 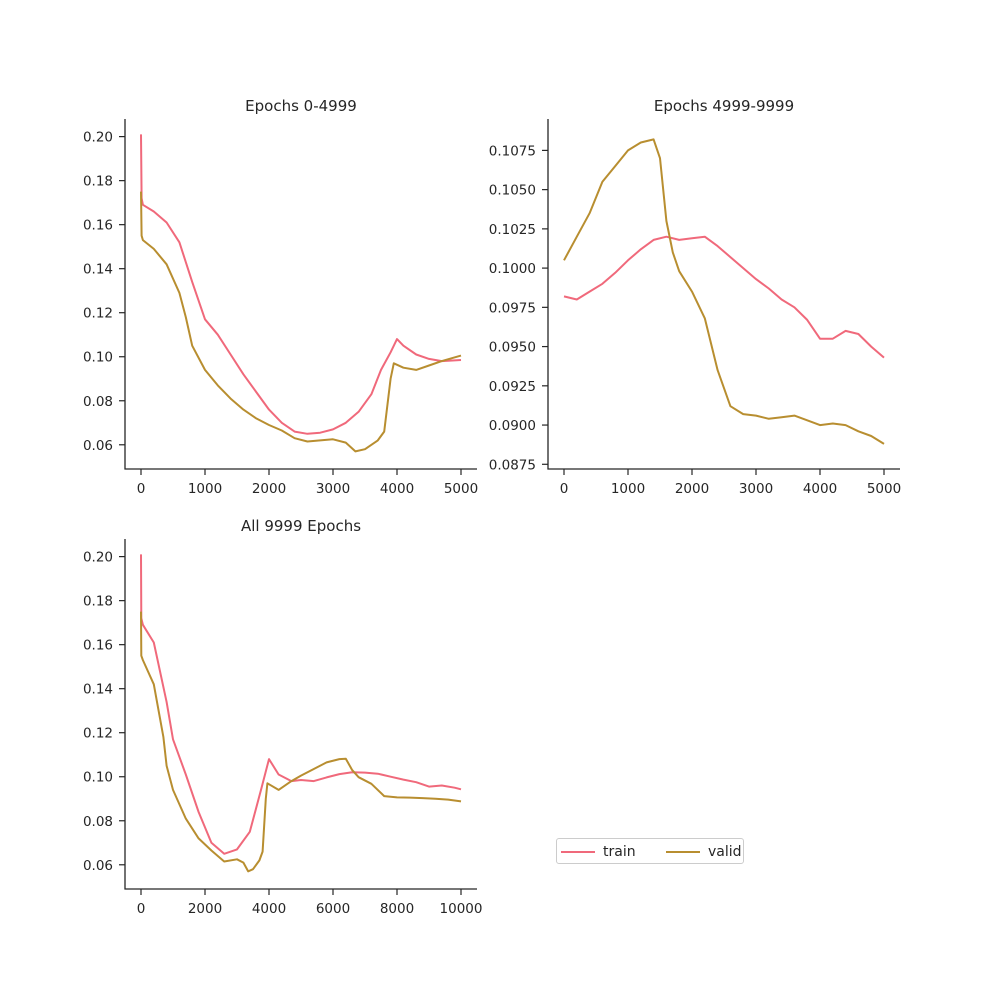 I want to click on legend-line-valid, so click(x=683, y=852).